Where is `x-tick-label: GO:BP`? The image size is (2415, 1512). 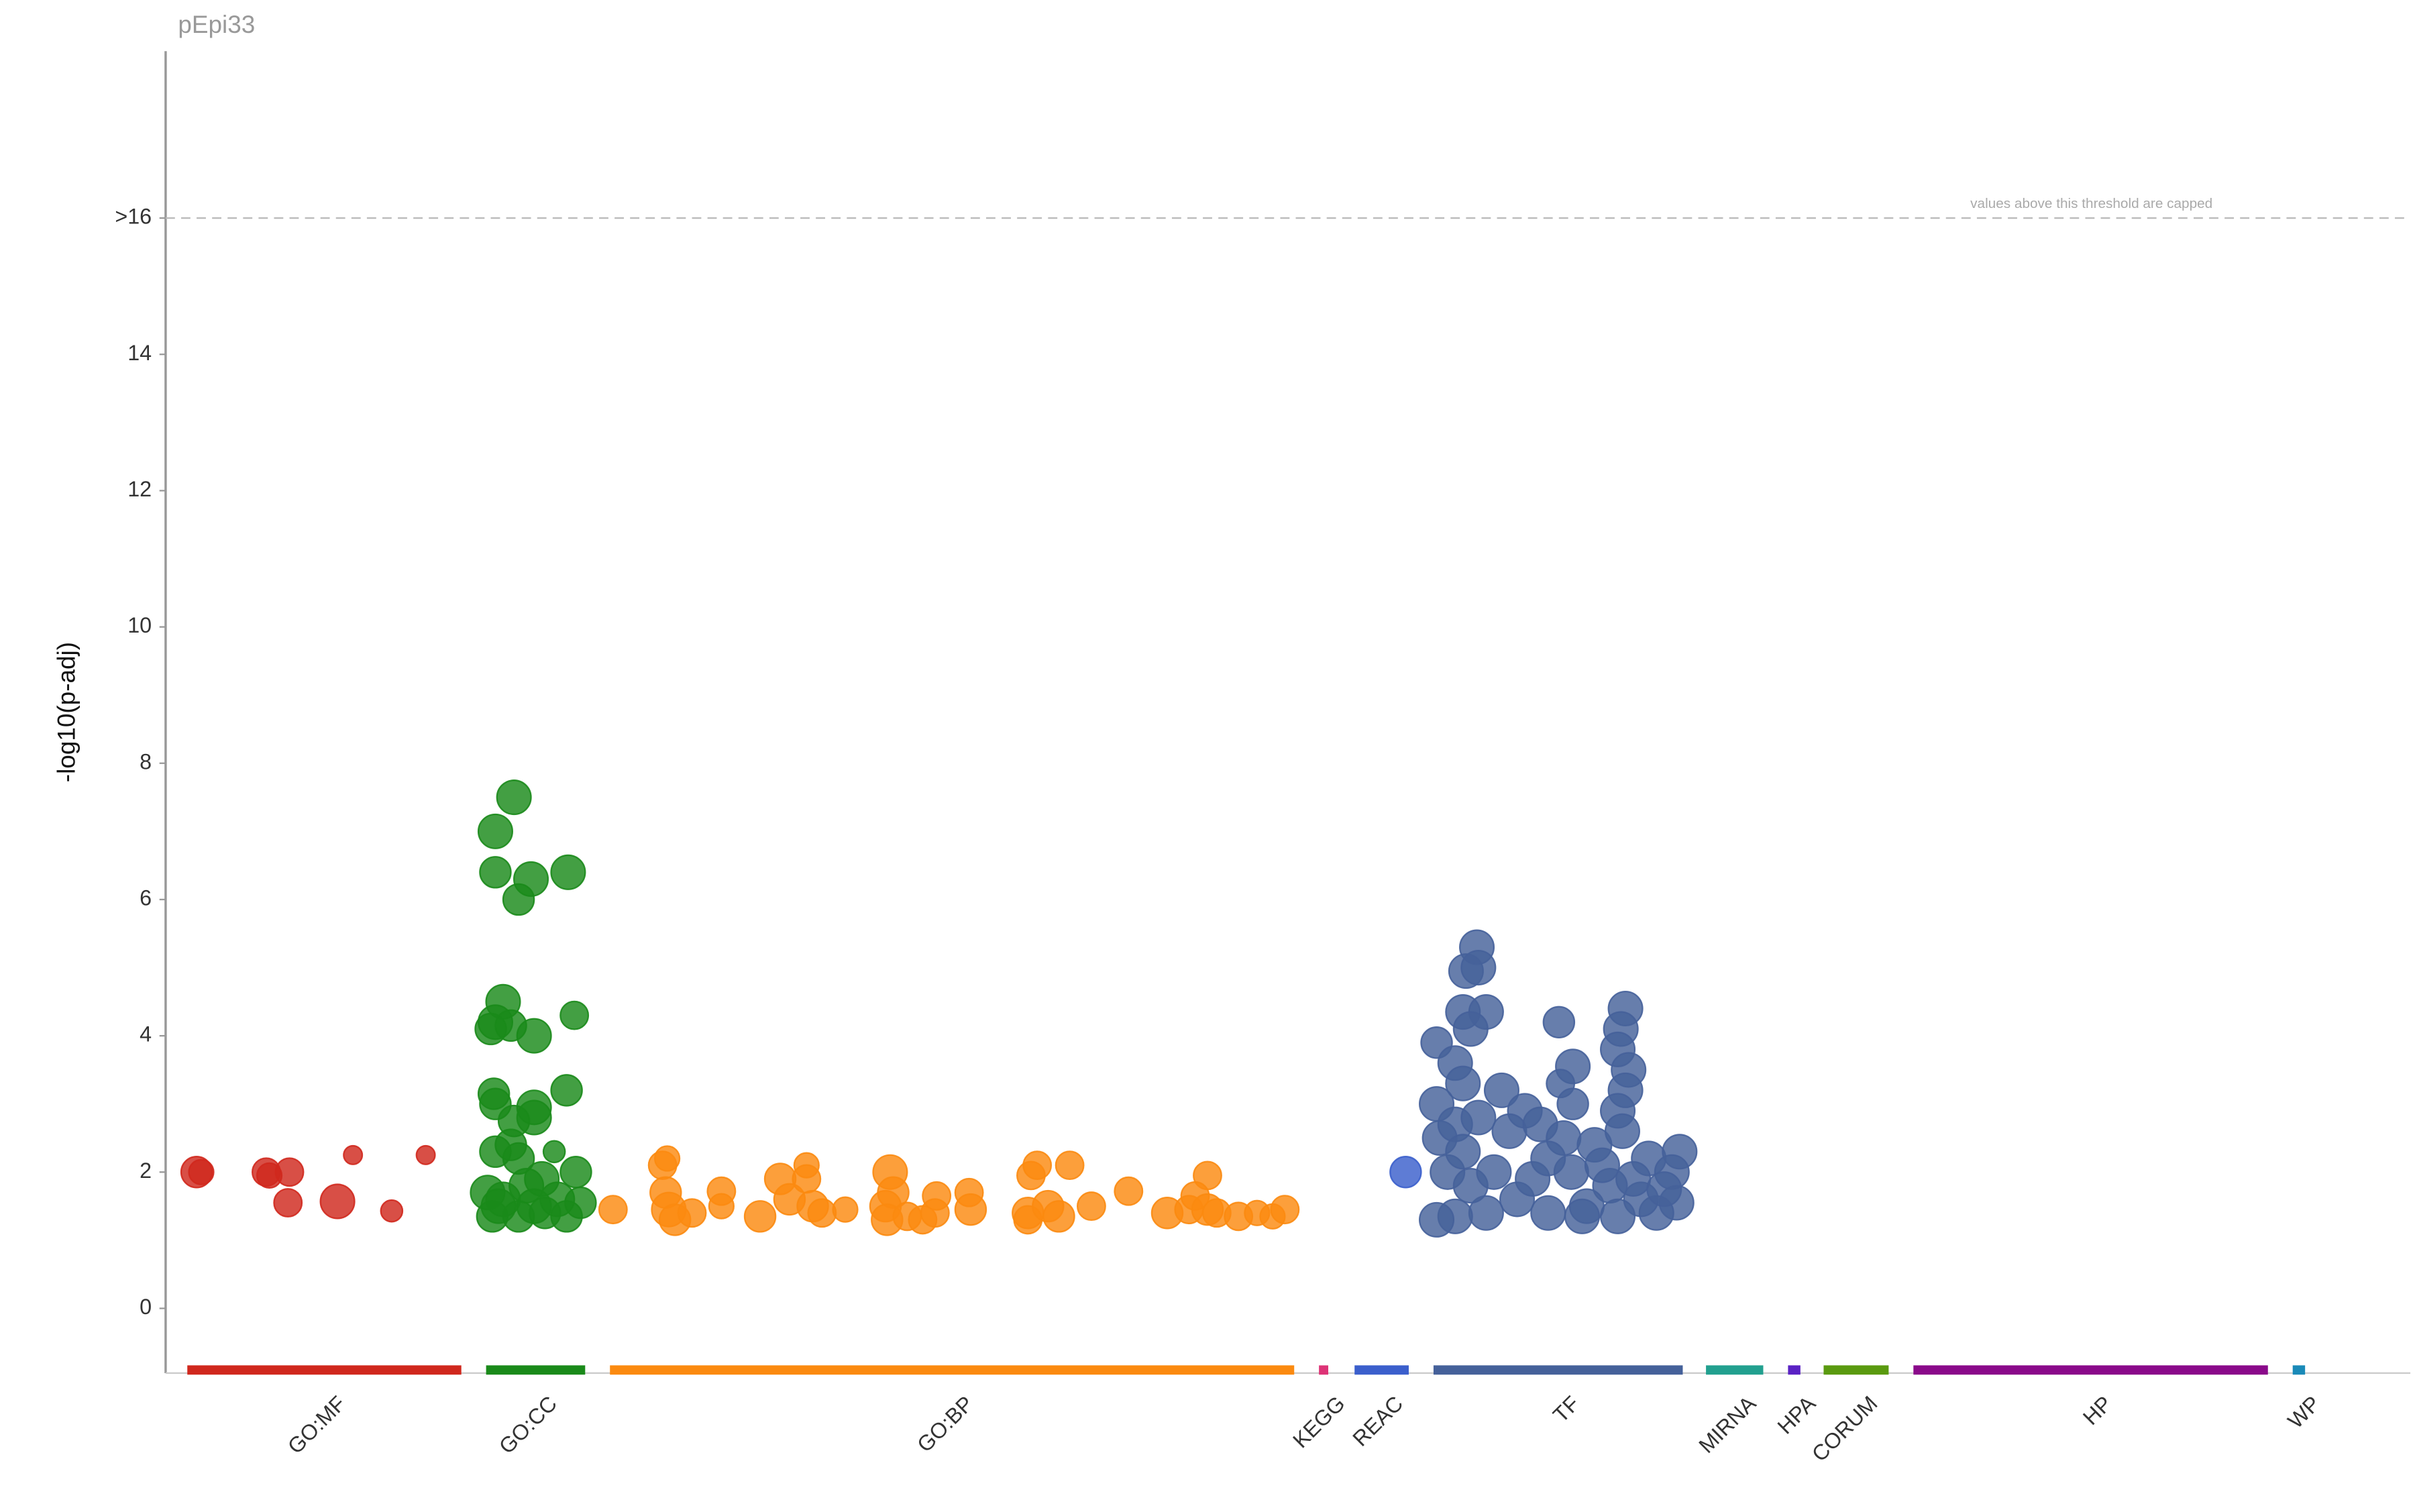
x-tick-label: GO:BP is located at coordinates (945, 1424).